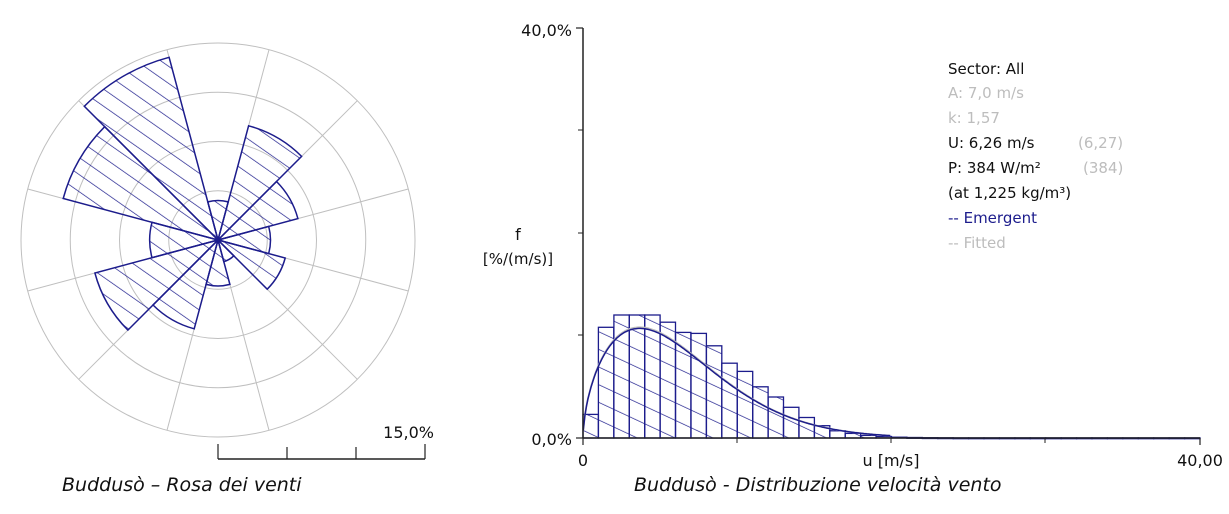 The width and height of the screenshot is (1229, 514). What do you see at coordinates (818, 485) in the screenshot?
I see `distribution-caption: Buddusò - Distribuzione velocità vento` at bounding box center [818, 485].